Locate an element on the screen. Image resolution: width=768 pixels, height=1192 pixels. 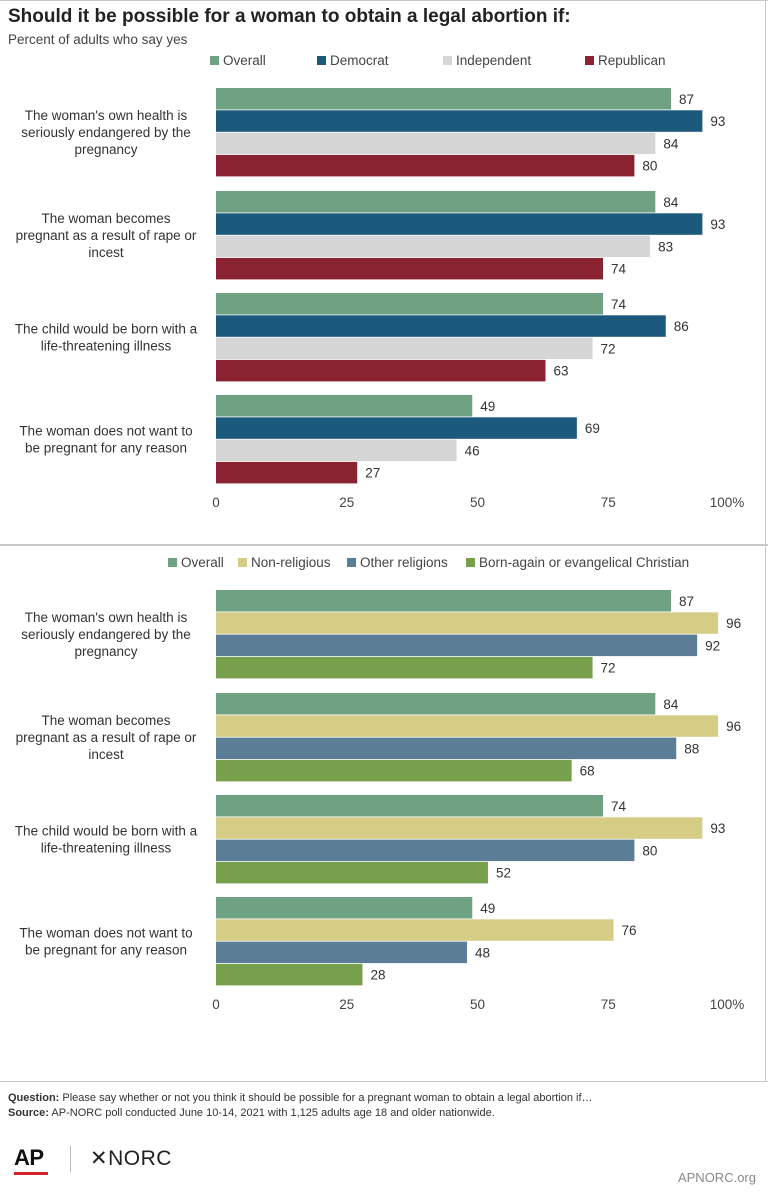
legend-item: Democrat is located at coordinates (353, 60).